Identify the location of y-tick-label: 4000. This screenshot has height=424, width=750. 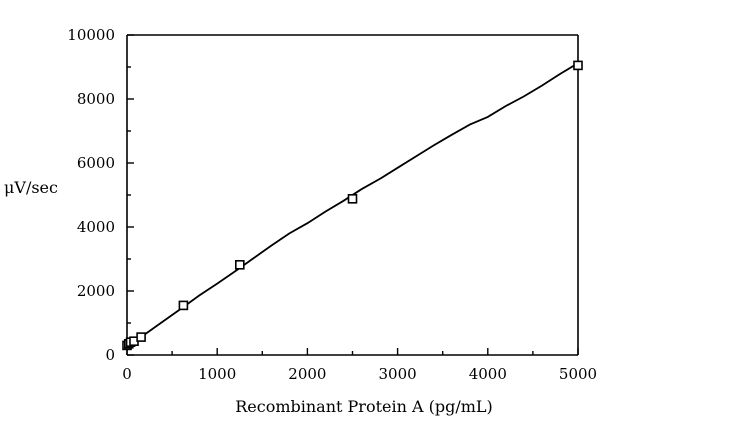
(96, 227).